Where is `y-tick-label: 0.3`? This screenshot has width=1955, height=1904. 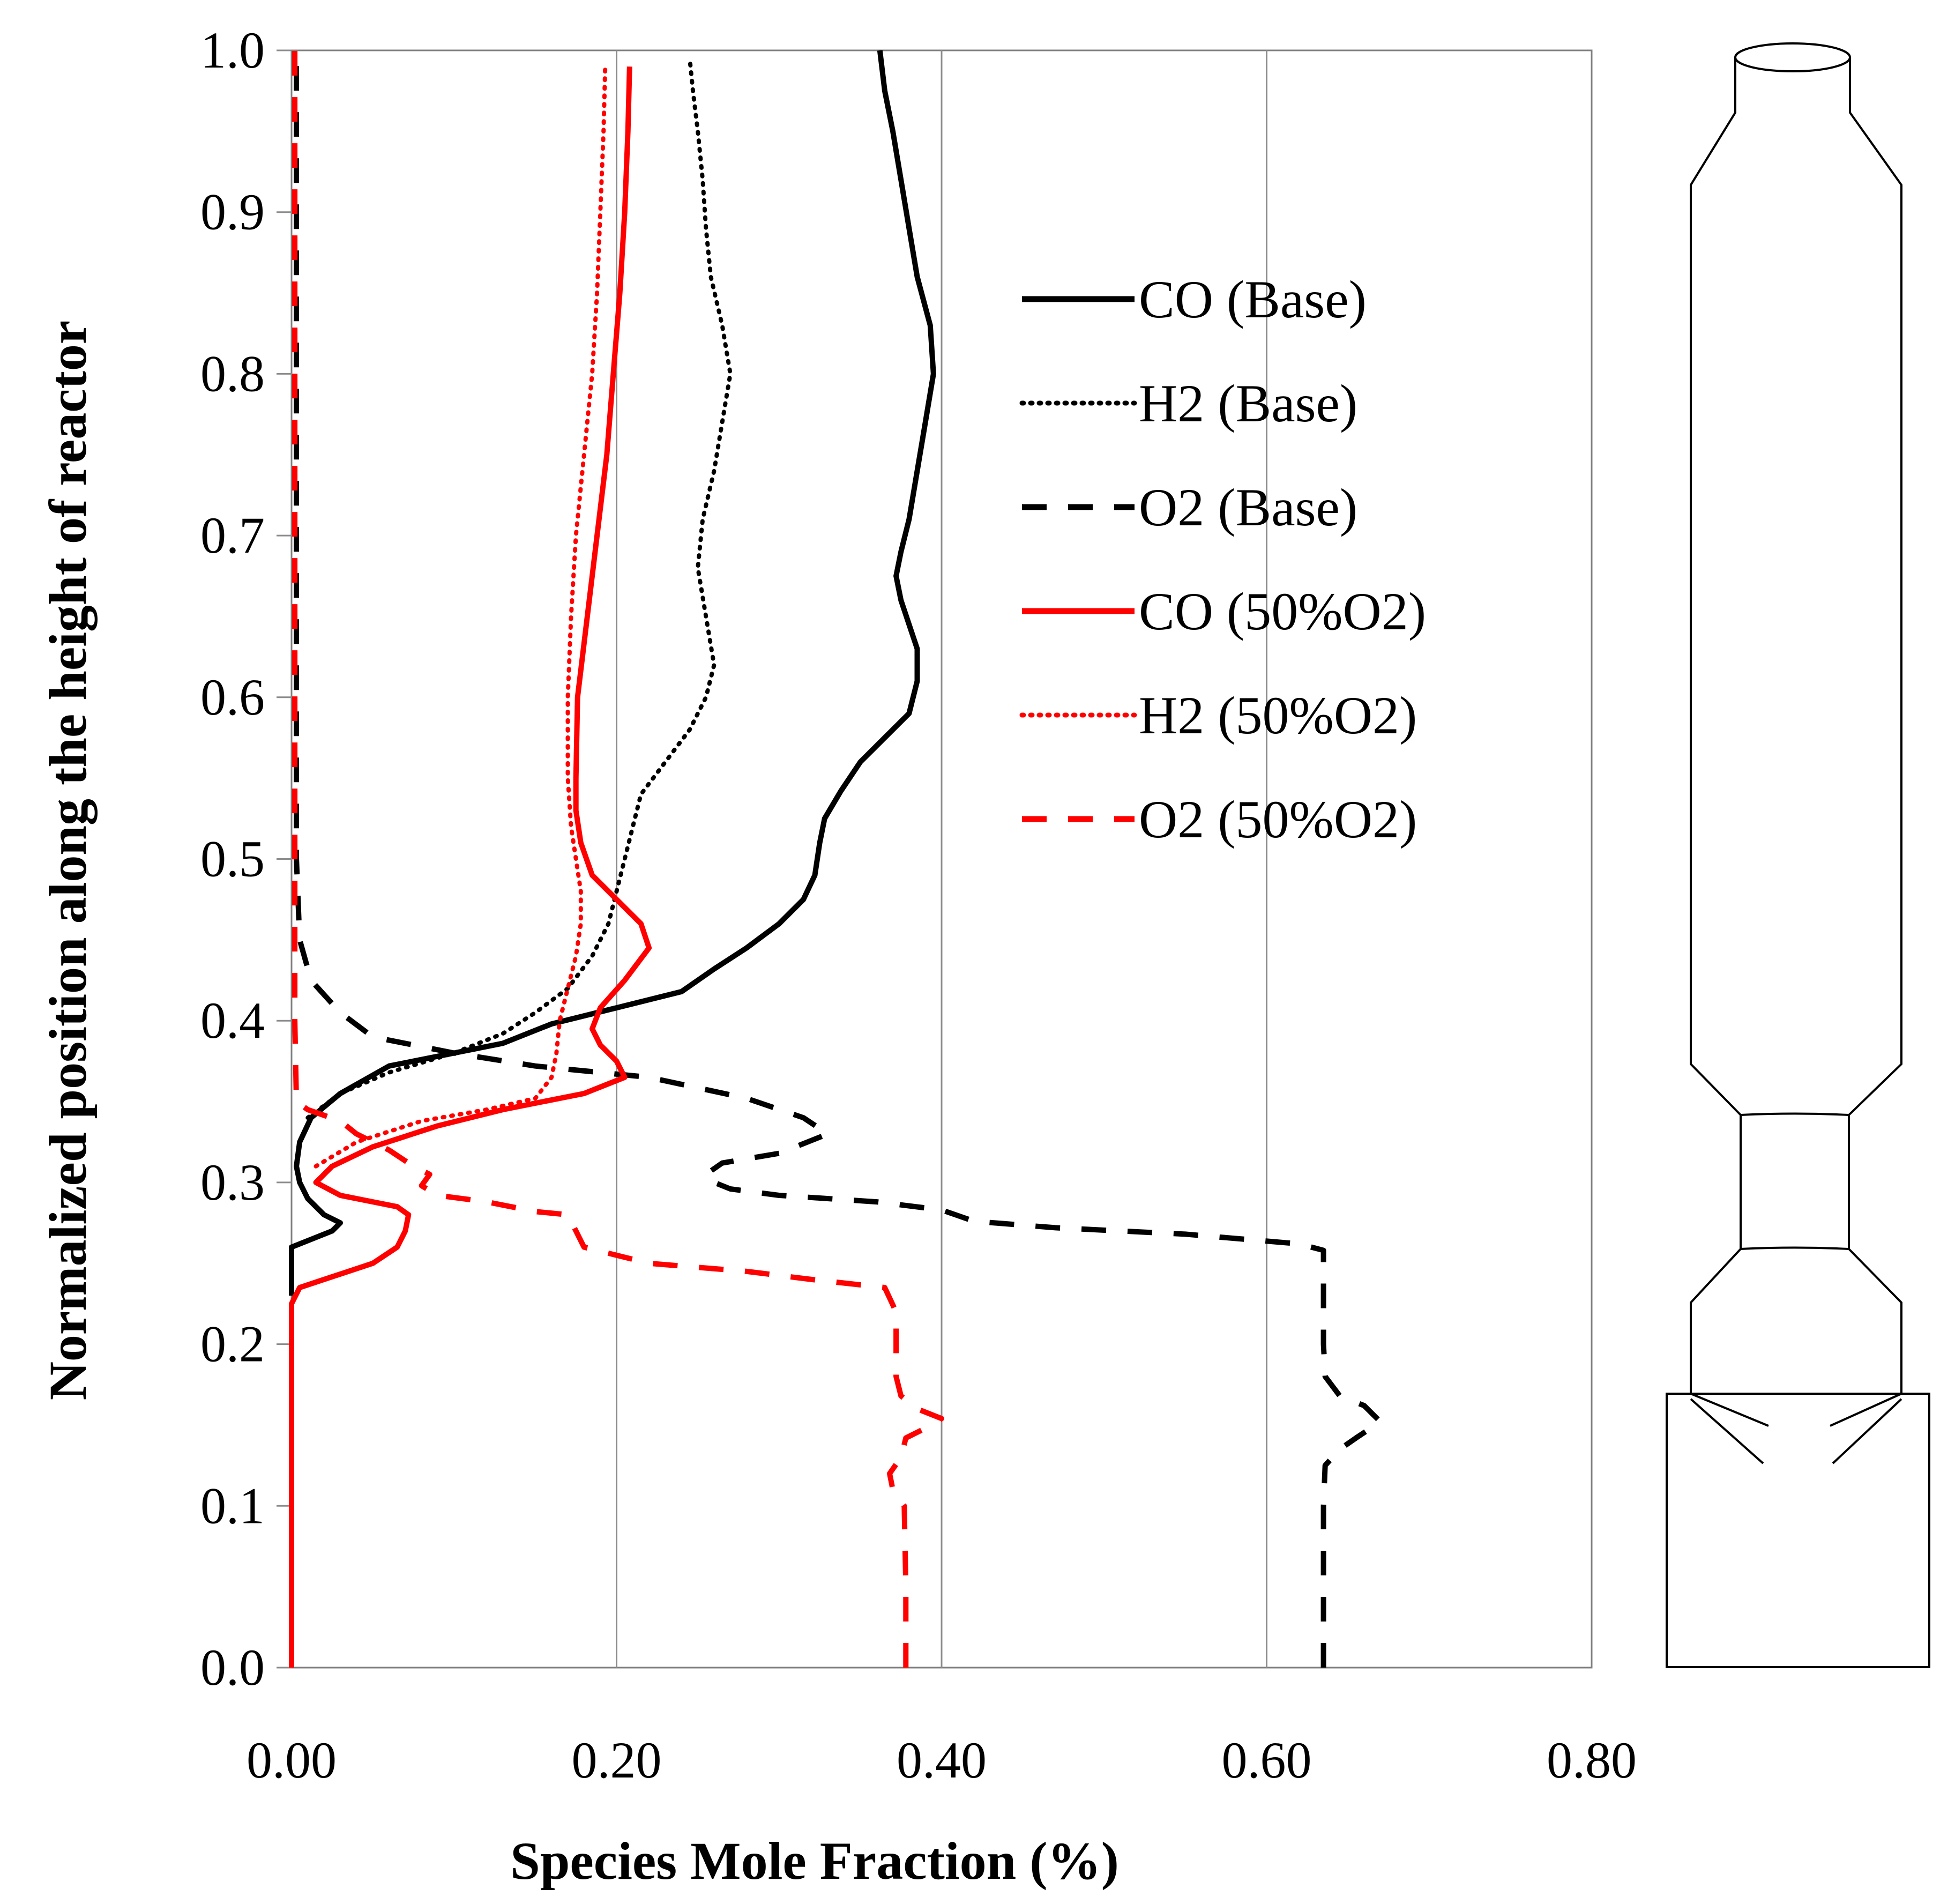
y-tick-label: 0.3 is located at coordinates (233, 1182).